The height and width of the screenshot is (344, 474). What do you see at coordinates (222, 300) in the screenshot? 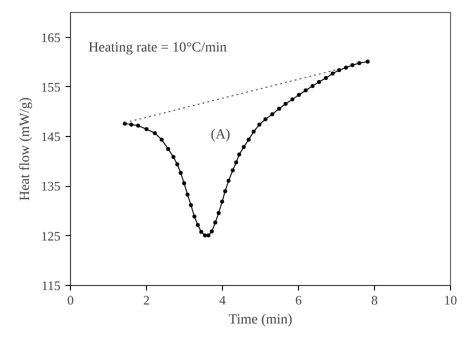
I see `x-tick-label: 4` at bounding box center [222, 300].